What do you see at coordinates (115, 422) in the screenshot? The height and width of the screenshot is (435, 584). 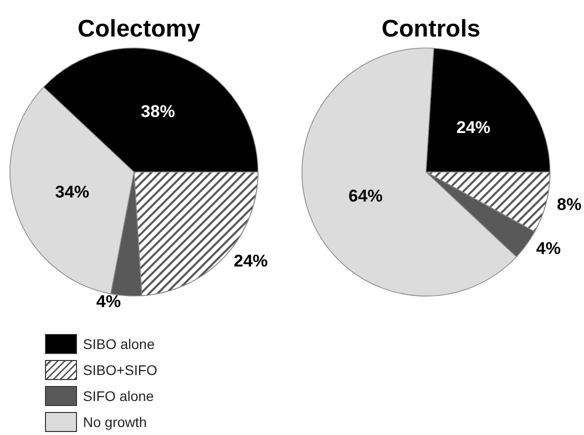 I see `legend-label: No growth` at bounding box center [115, 422].